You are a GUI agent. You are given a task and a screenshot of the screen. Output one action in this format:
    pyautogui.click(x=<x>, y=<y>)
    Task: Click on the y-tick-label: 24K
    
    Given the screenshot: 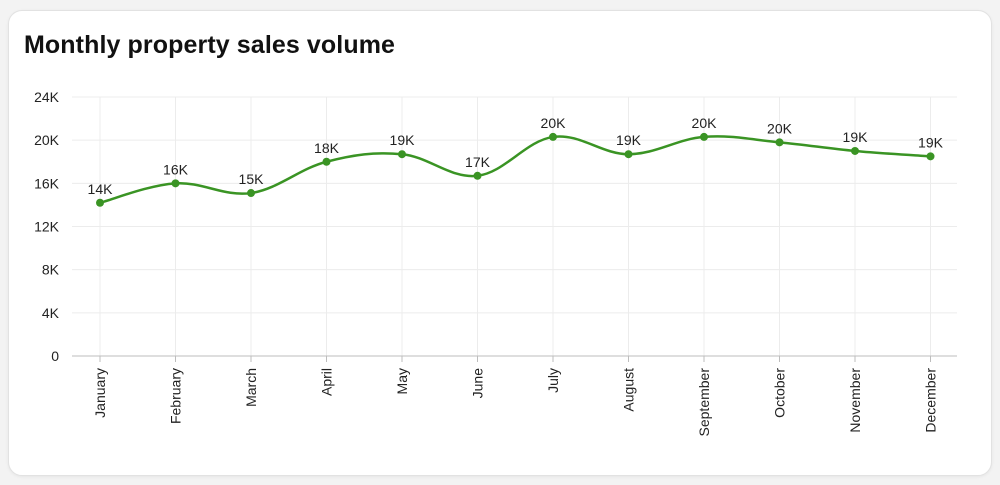 What is the action you would take?
    pyautogui.click(x=47, y=97)
    